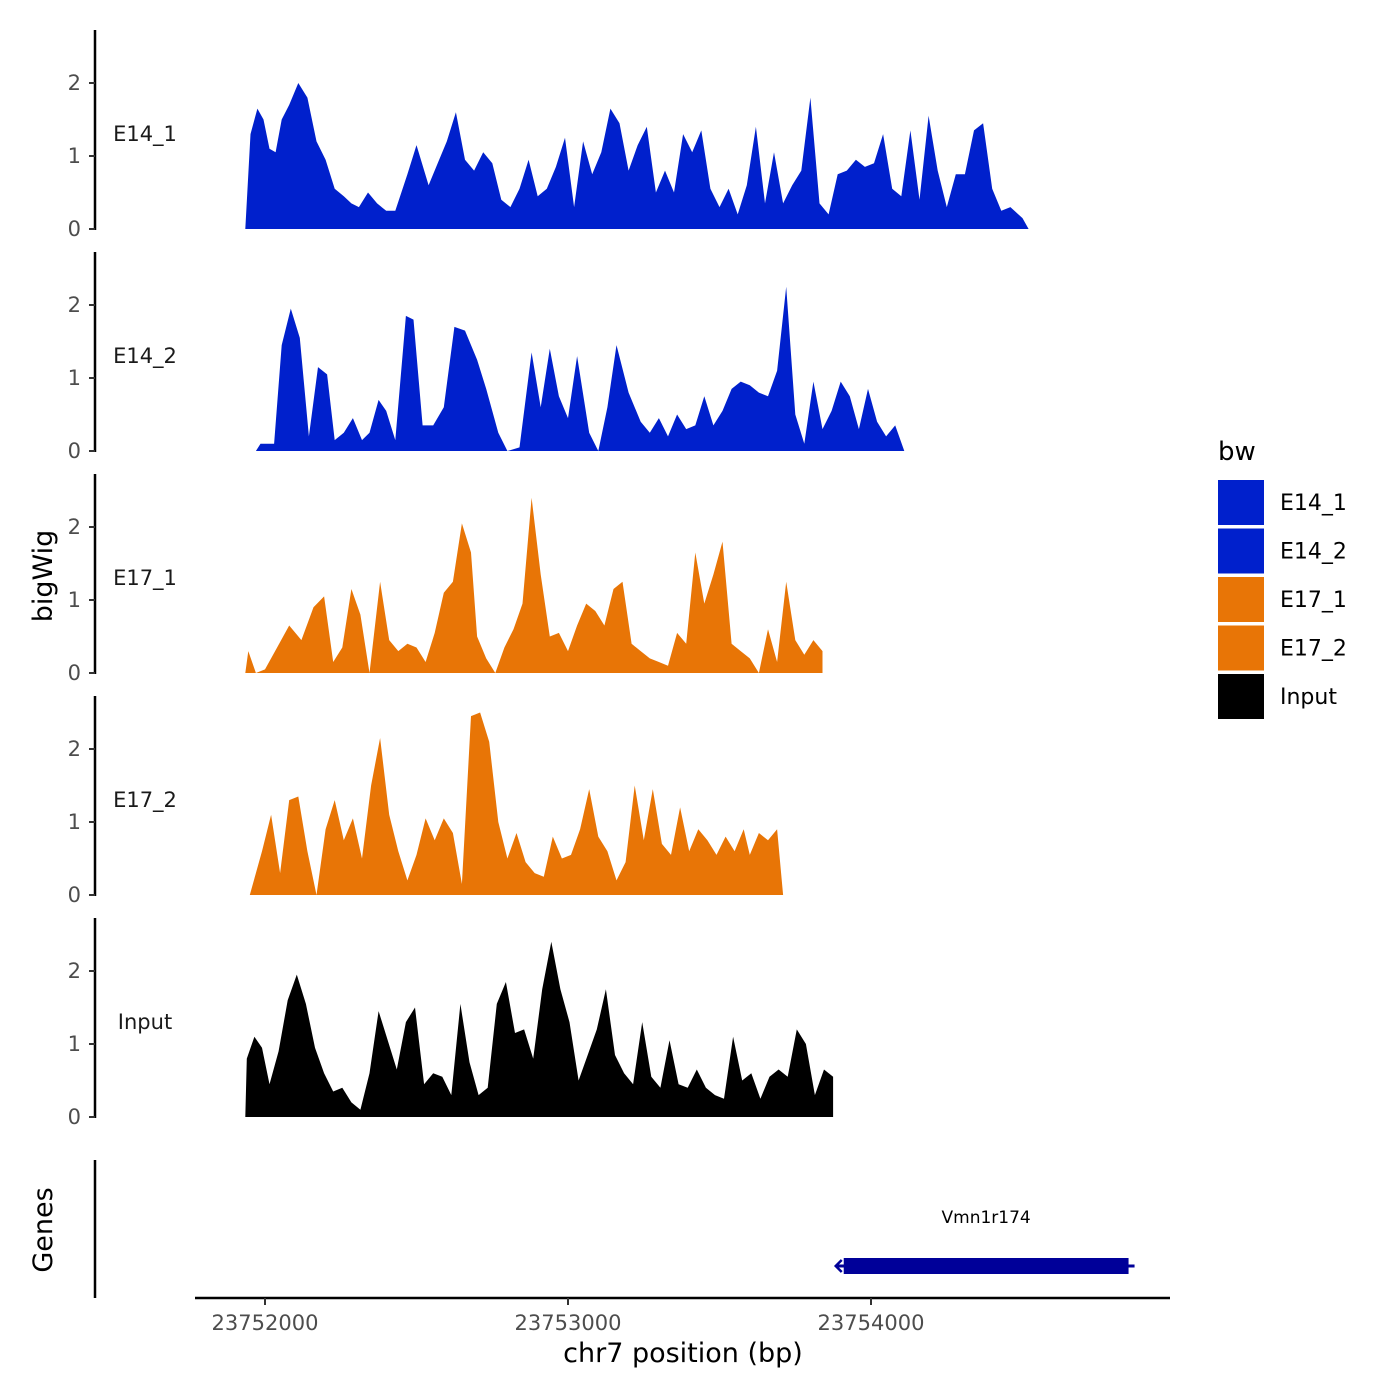 This screenshot has width=1400, height=1400. I want to click on track-label: Input, so click(145, 1022).